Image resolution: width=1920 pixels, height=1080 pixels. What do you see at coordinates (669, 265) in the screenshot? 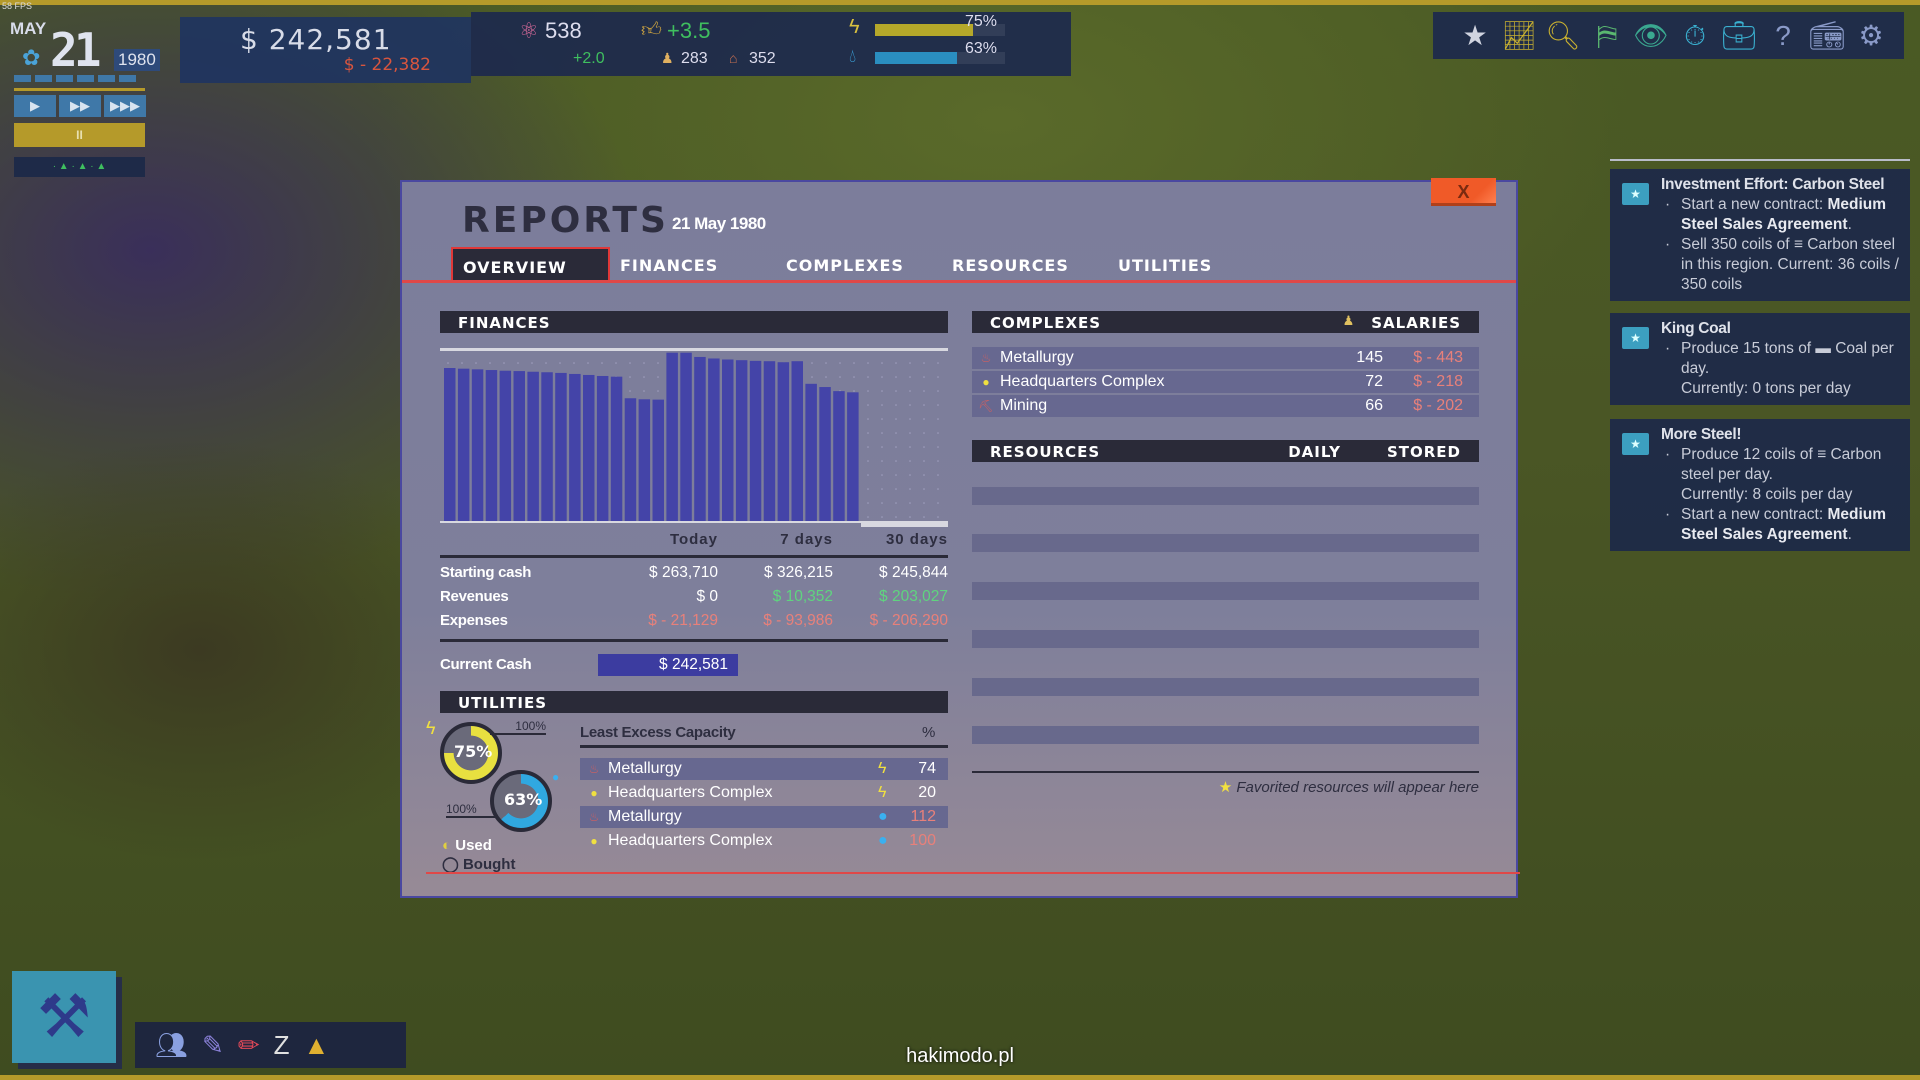
I see `tab-finances: FINANCES` at bounding box center [669, 265].